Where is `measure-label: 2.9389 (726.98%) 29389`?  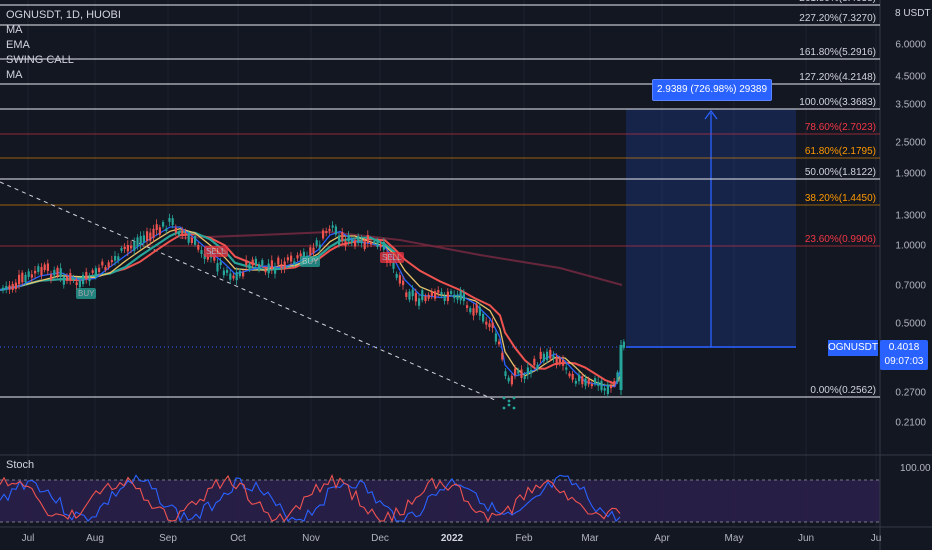 measure-label: 2.9389 (726.98%) 29389 is located at coordinates (712, 90).